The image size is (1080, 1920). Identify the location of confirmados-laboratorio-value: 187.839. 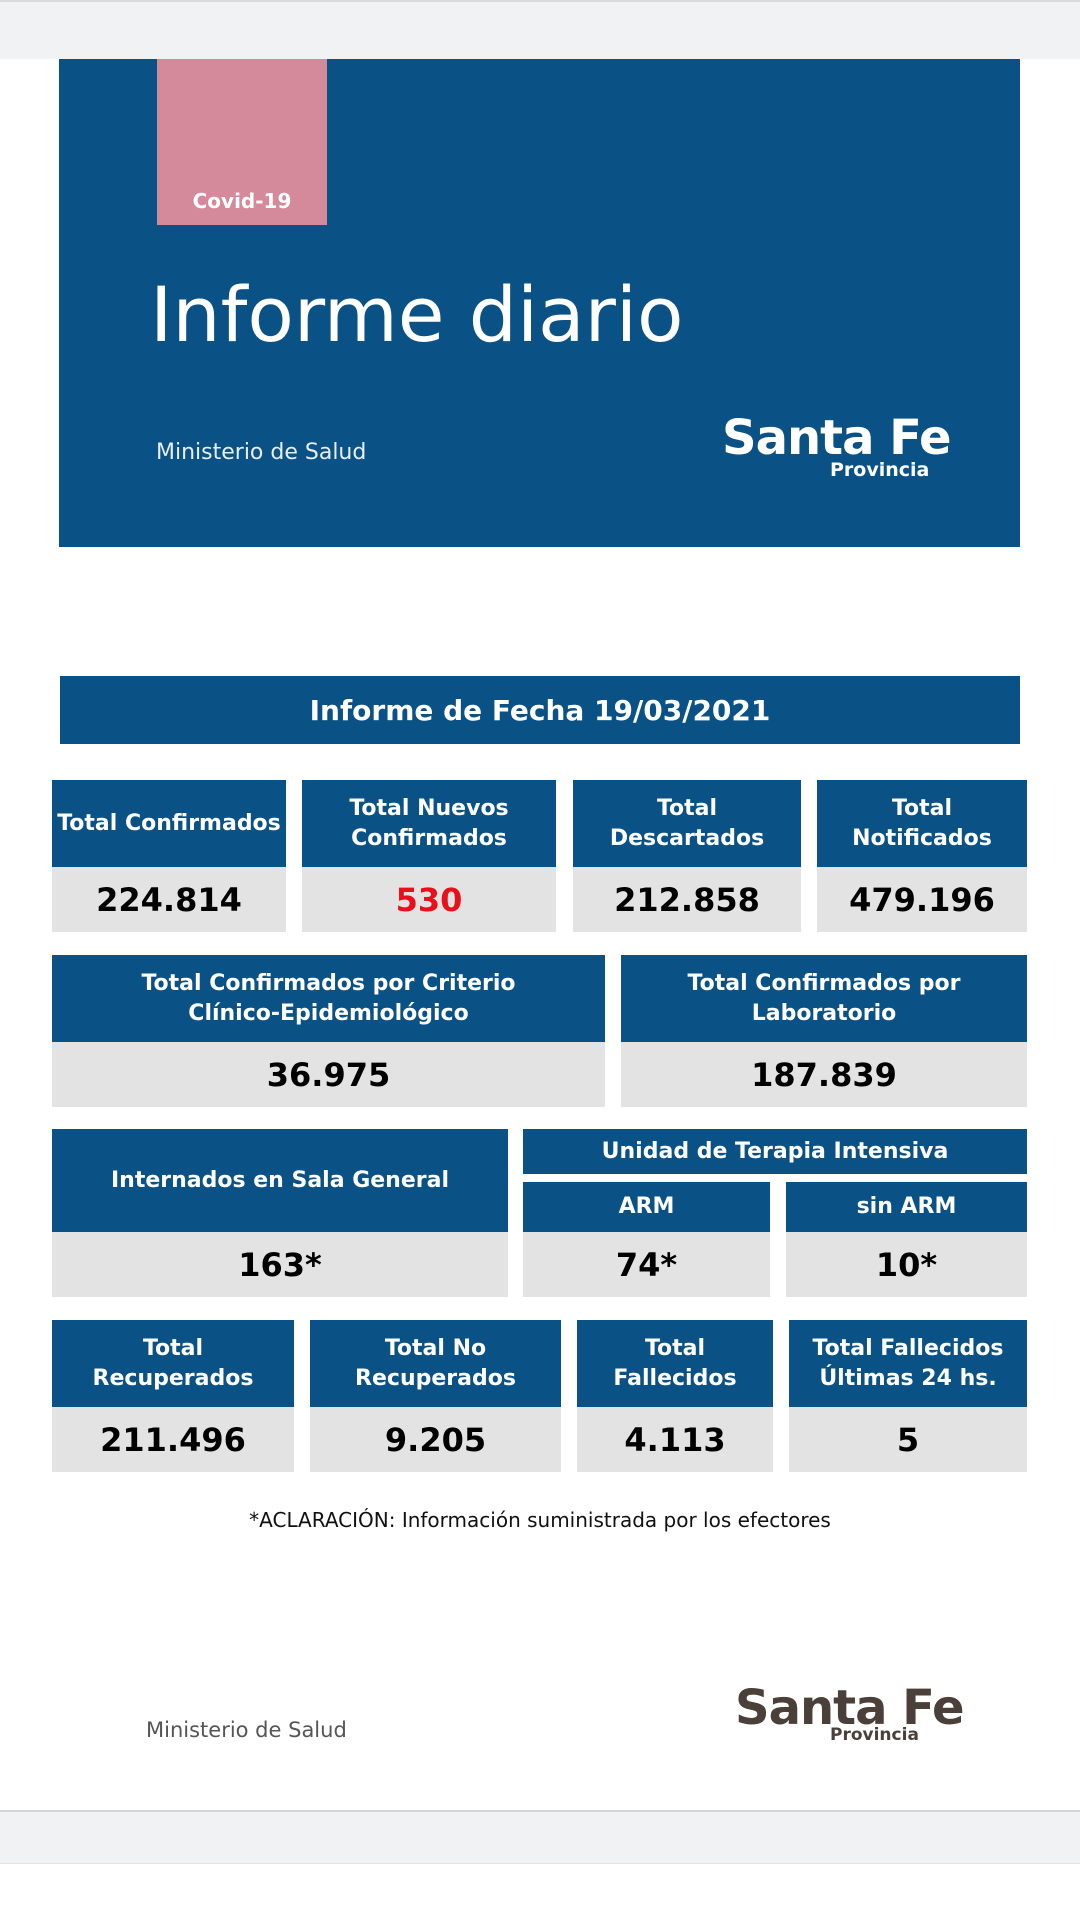
(824, 1074).